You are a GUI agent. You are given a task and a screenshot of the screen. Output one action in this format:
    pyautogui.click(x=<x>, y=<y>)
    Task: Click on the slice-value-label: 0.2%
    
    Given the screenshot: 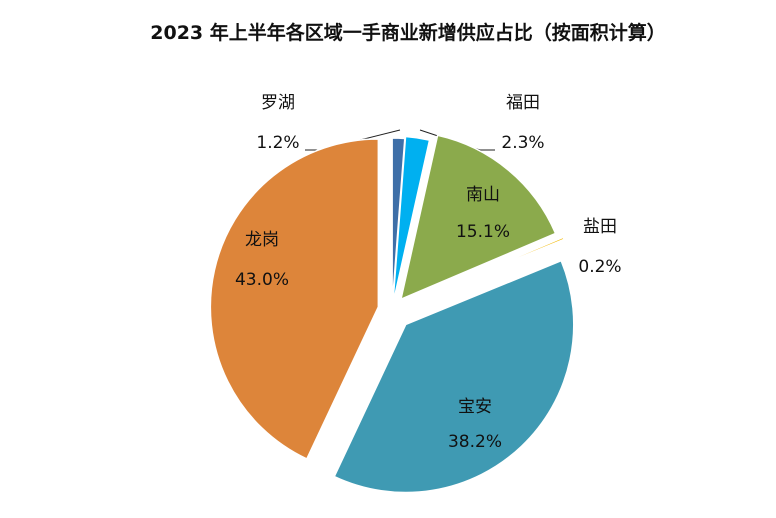 What is the action you would take?
    pyautogui.click(x=599, y=267)
    